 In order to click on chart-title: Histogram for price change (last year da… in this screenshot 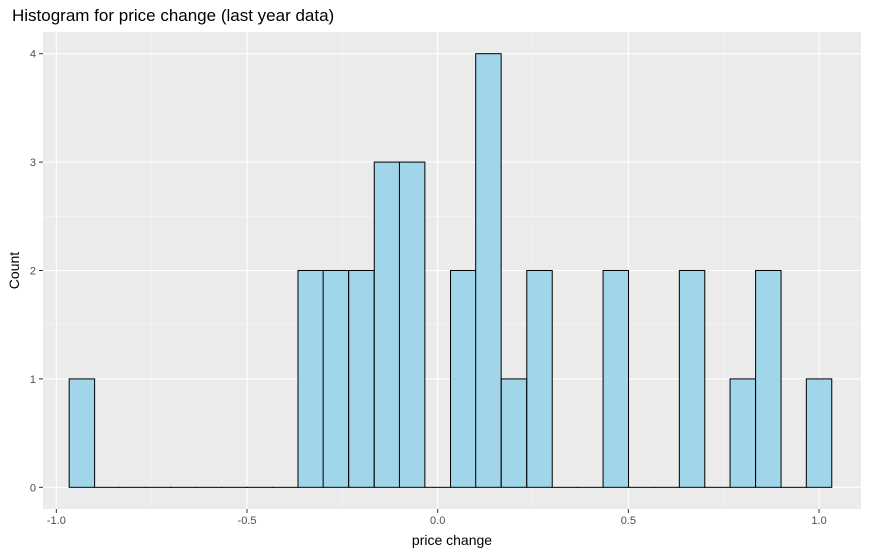, I will do `click(173, 15)`.